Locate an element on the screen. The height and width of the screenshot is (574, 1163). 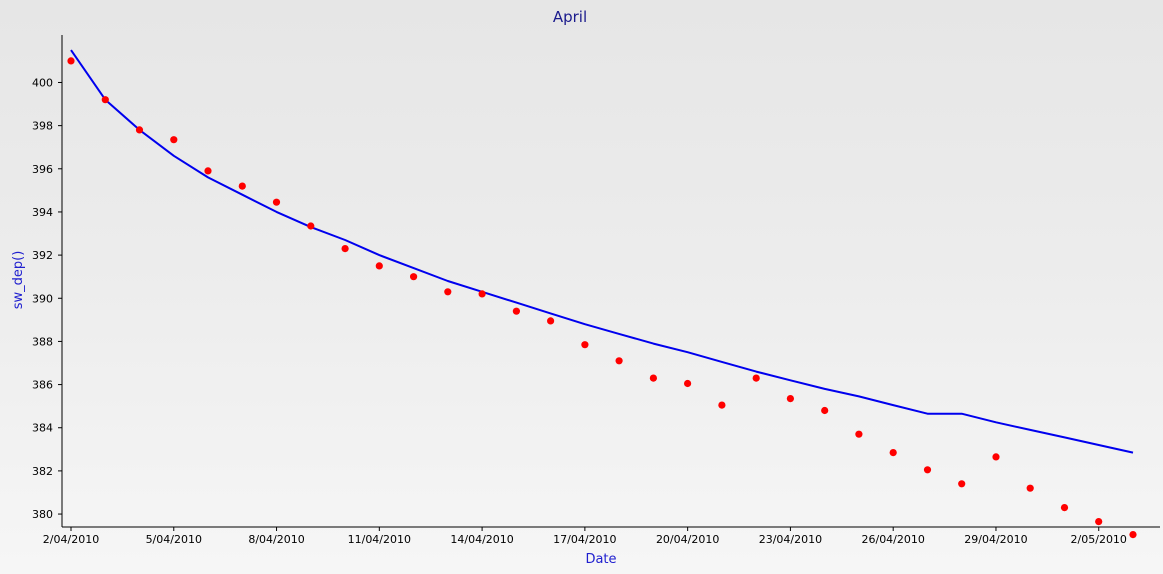
x-tick-label: 14/04/2010 is located at coordinates (481, 539).